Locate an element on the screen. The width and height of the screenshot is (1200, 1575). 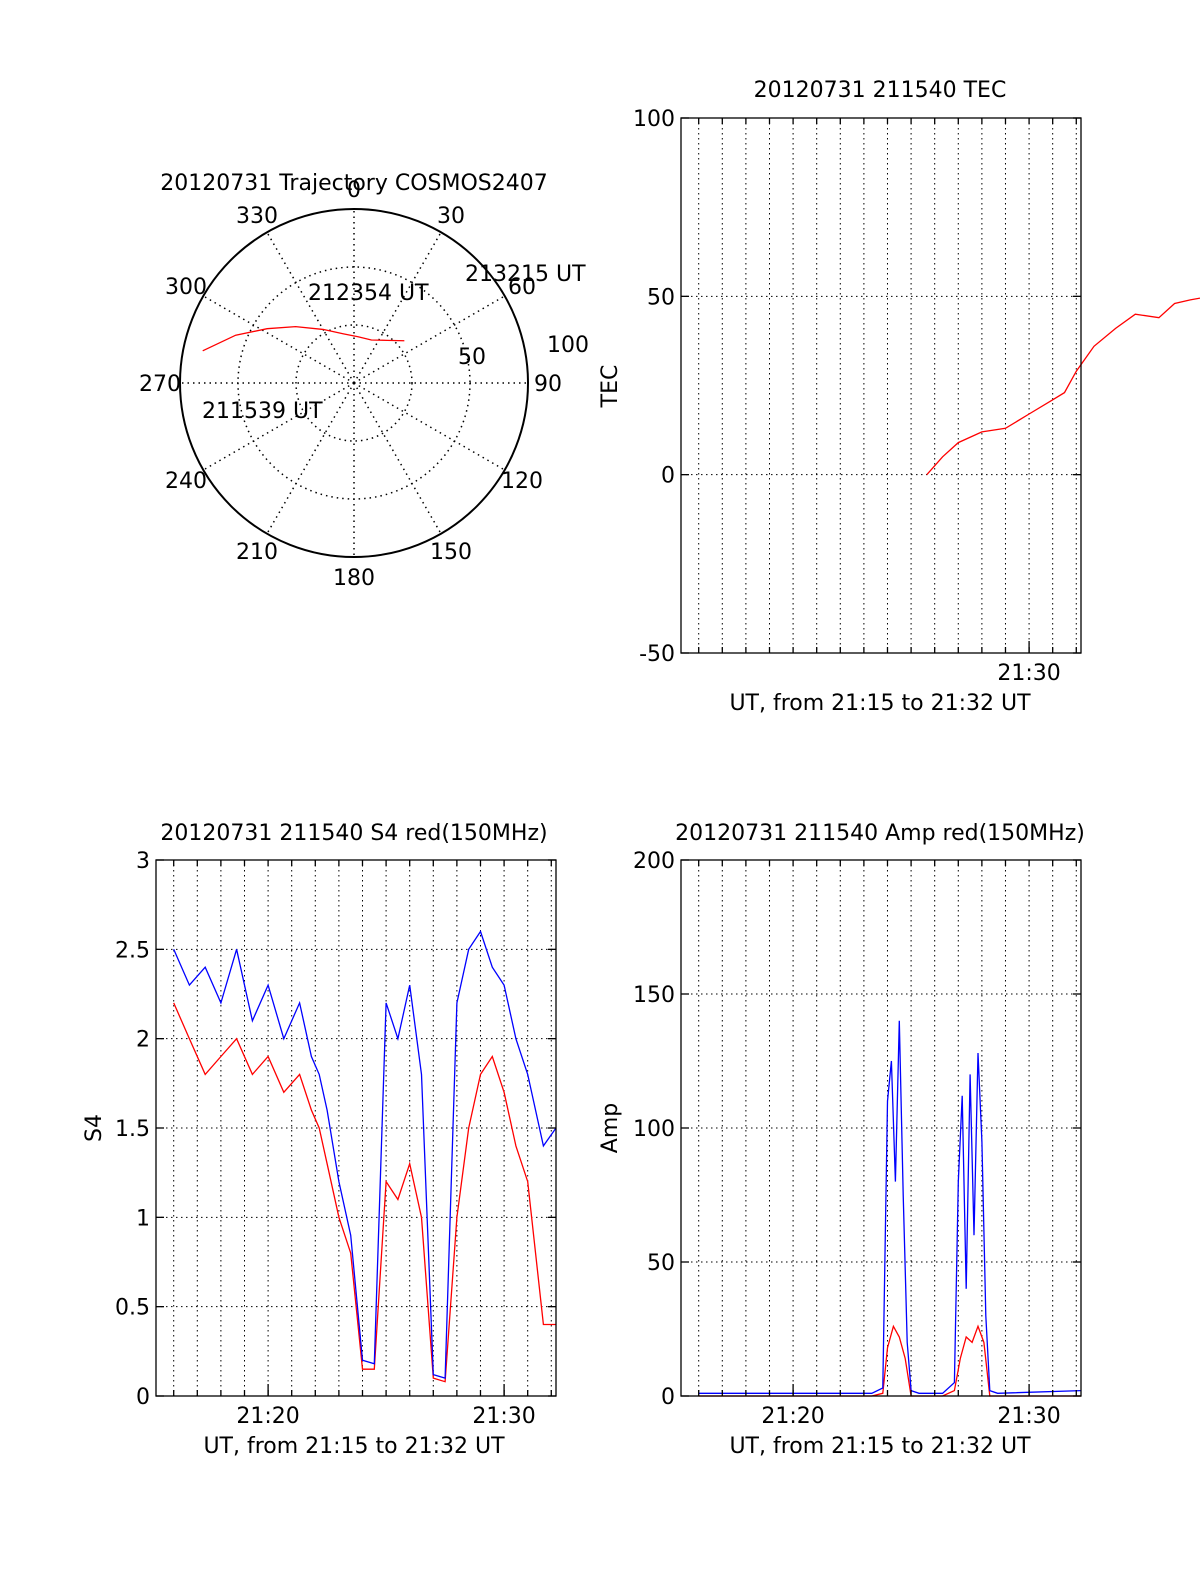
s4-ylabel: S4 is located at coordinates (94, 1128).